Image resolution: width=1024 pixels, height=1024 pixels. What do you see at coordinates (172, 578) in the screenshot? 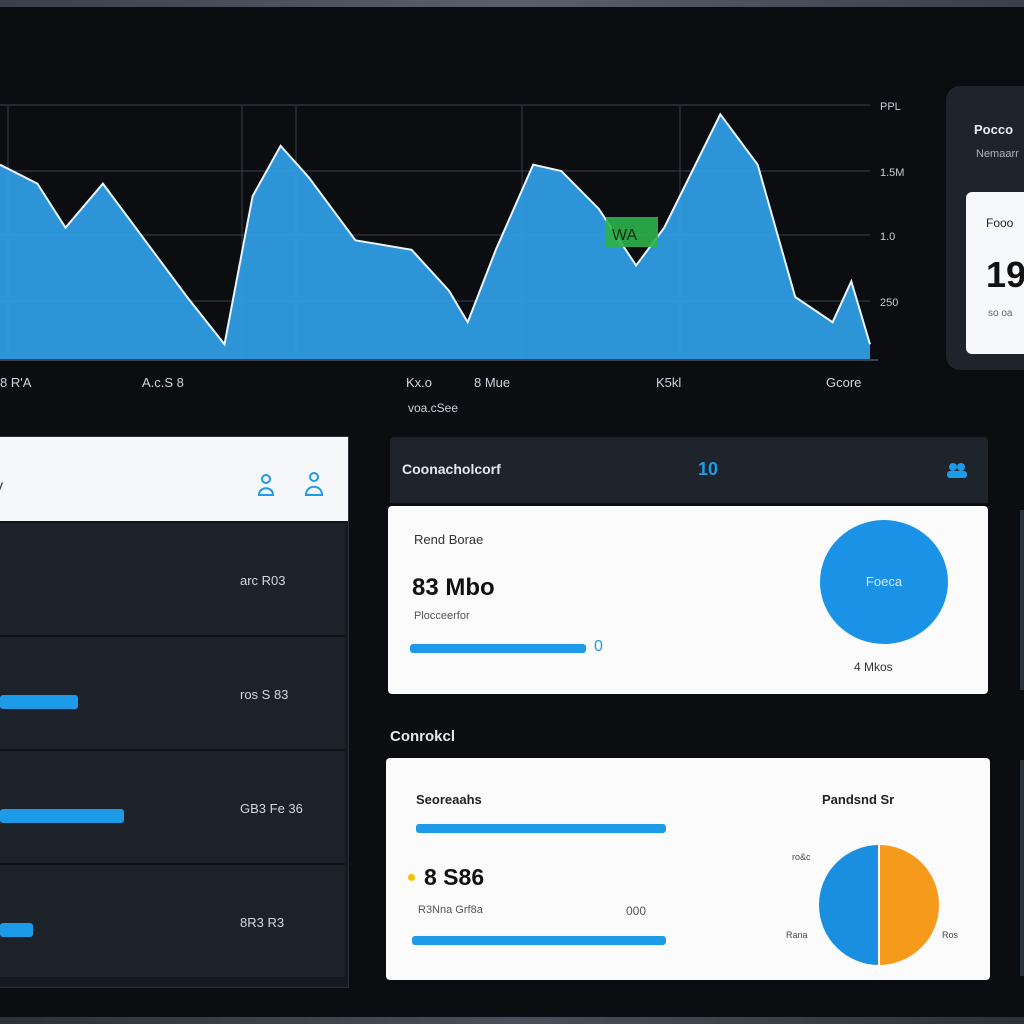
I see `list-item: arc R03` at bounding box center [172, 578].